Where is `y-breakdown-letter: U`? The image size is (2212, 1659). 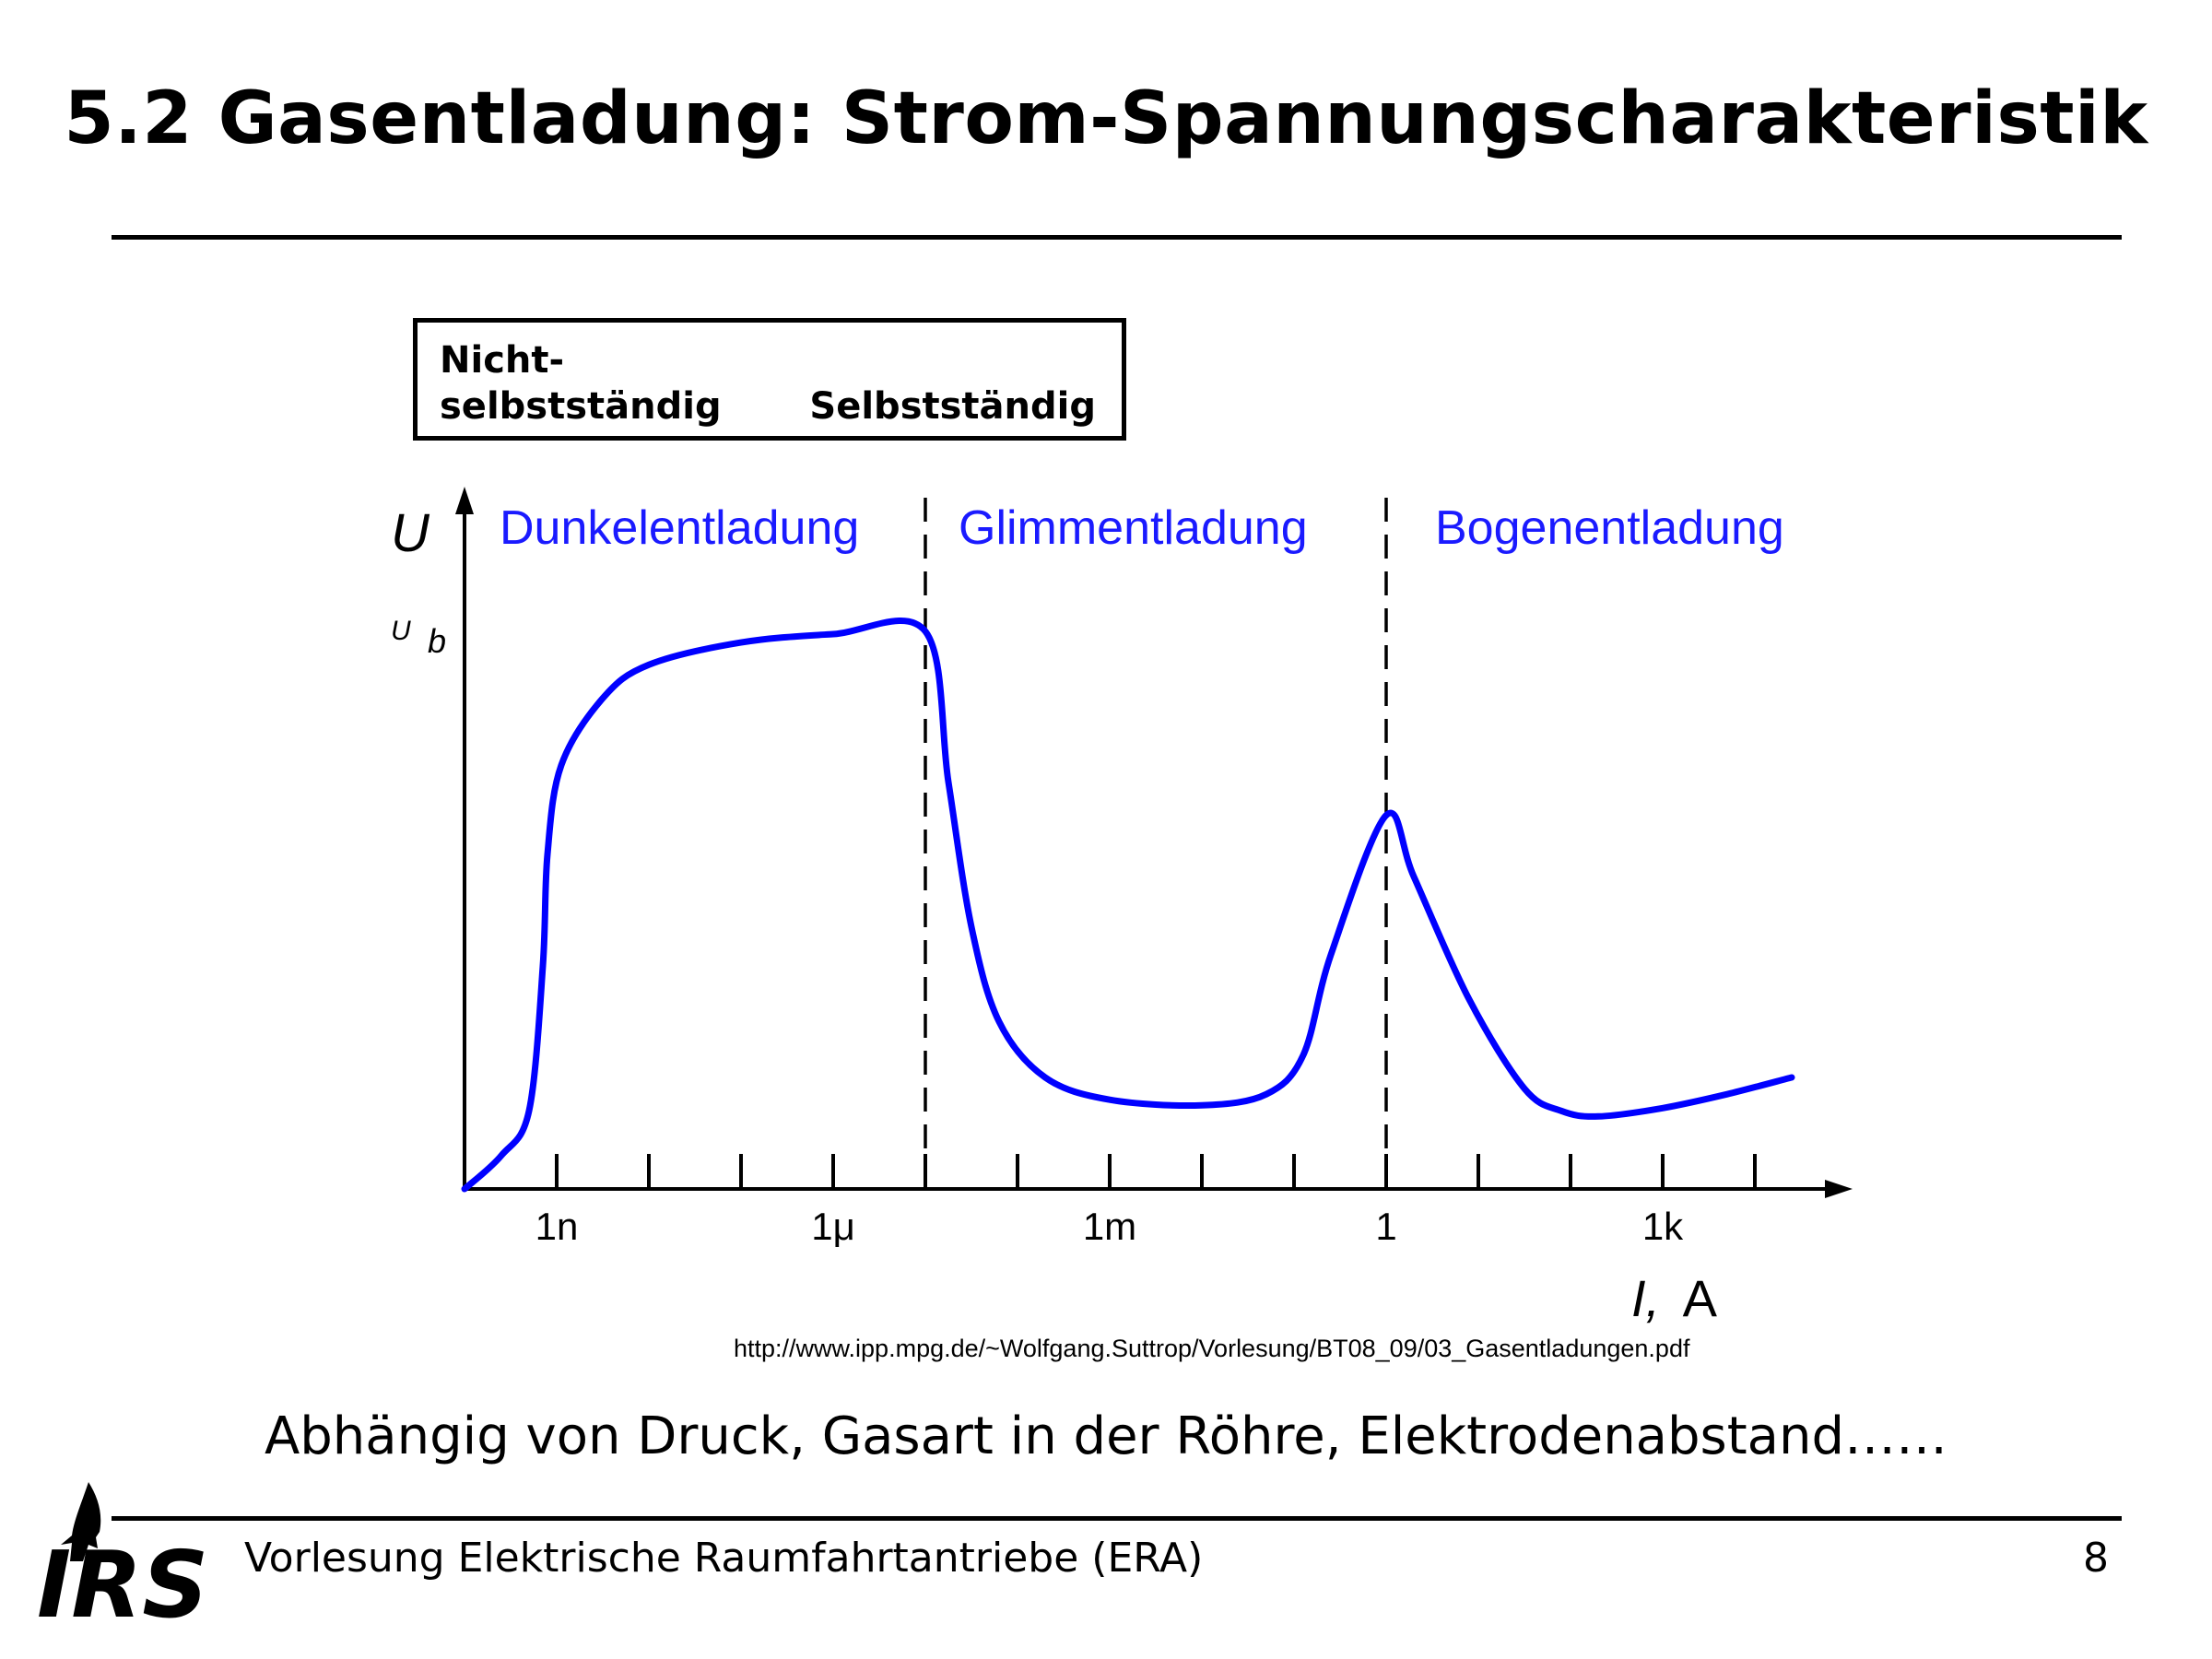
y-breakdown-letter: U is located at coordinates (401, 631).